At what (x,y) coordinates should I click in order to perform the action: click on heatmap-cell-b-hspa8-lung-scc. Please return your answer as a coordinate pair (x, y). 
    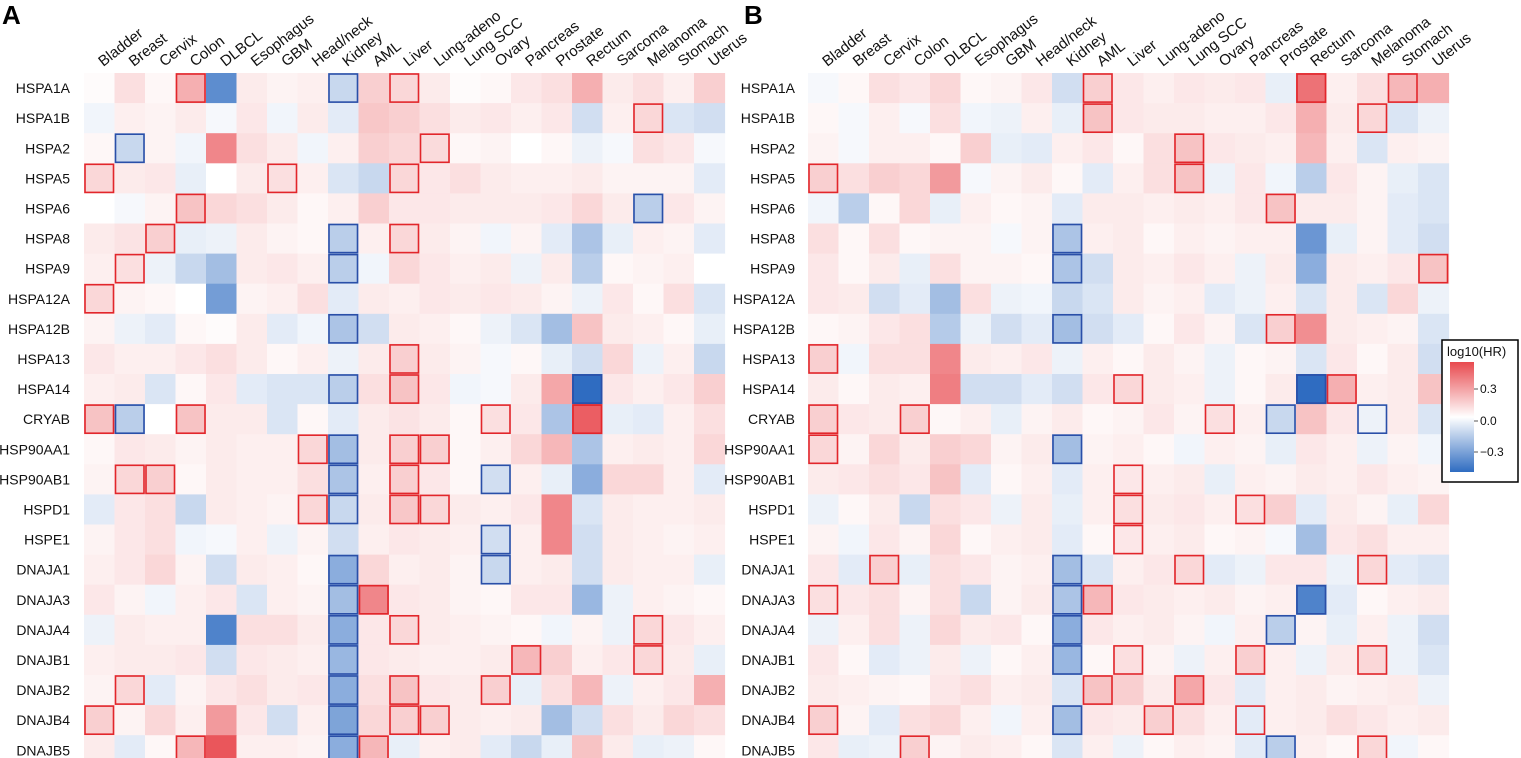
    Looking at the image, I should click on (1190, 239).